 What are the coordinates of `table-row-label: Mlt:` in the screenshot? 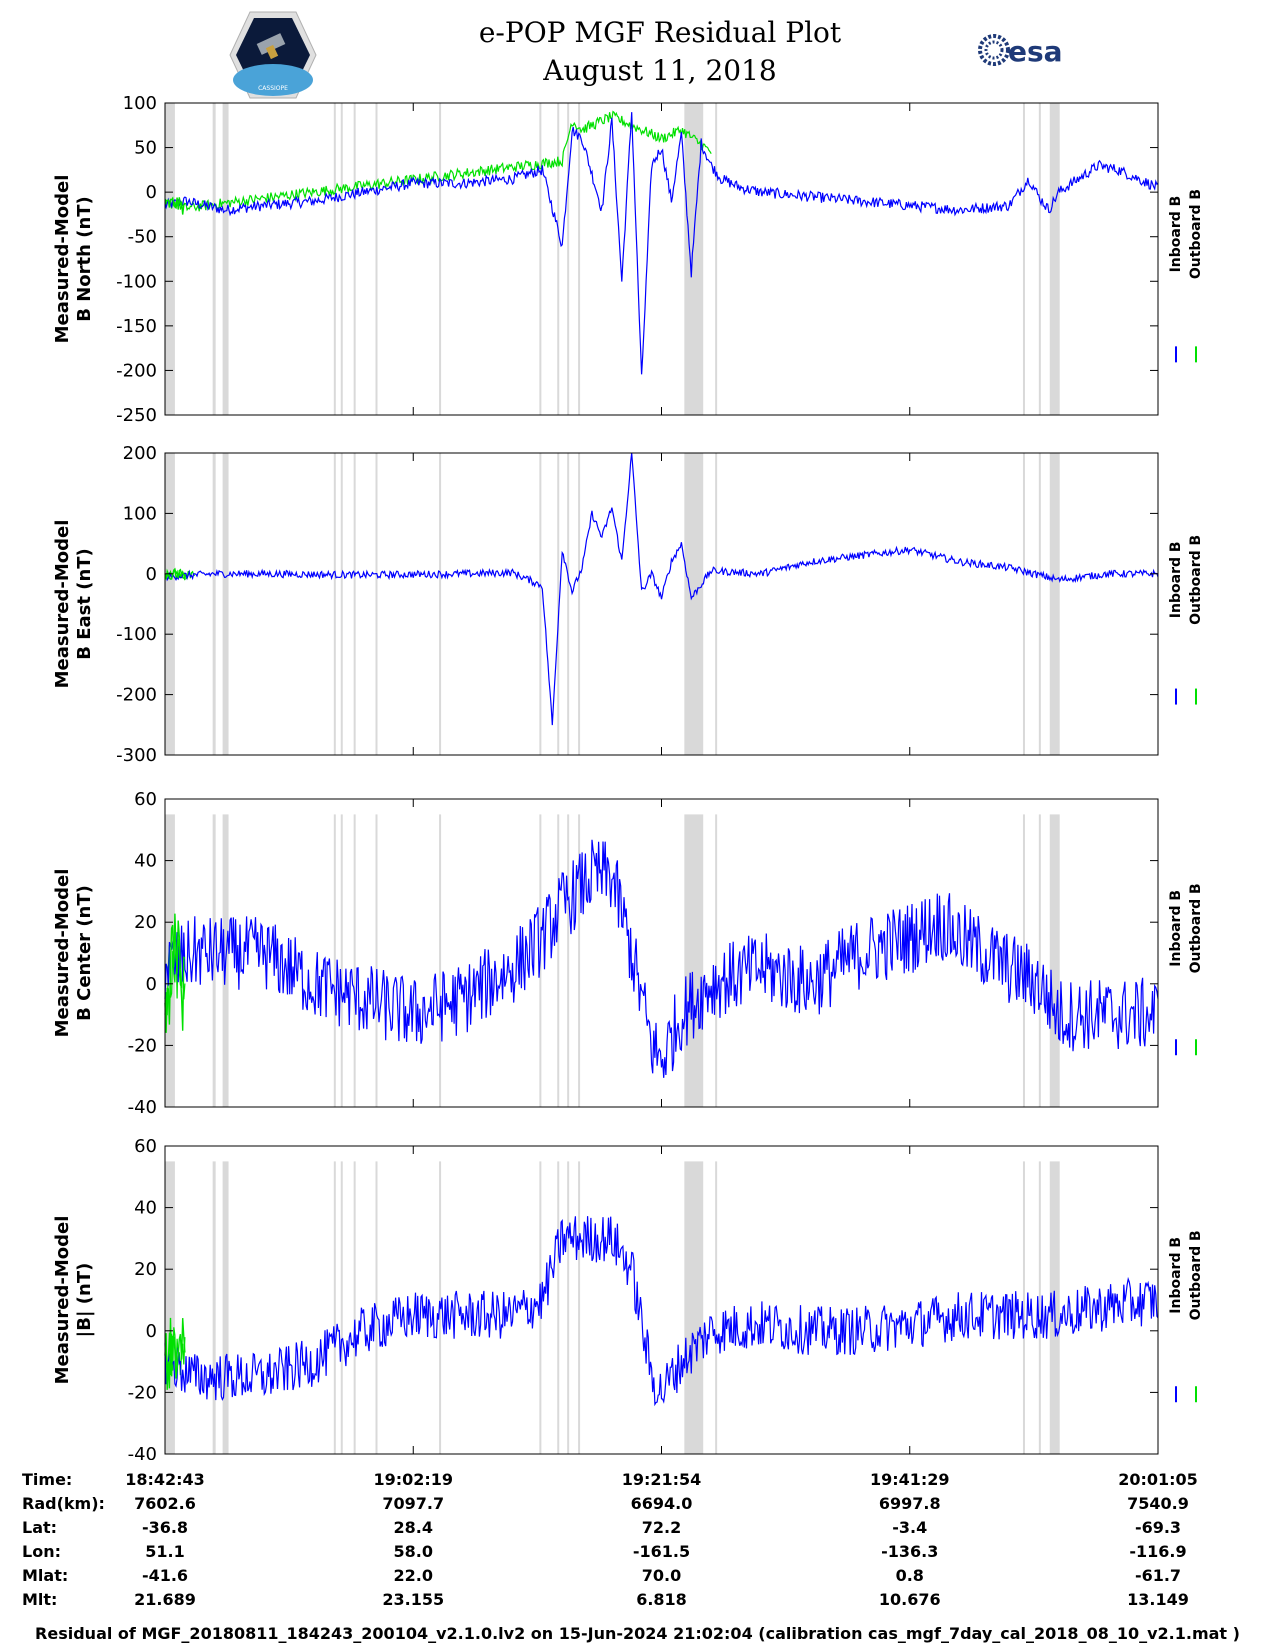 It's located at (40, 1599).